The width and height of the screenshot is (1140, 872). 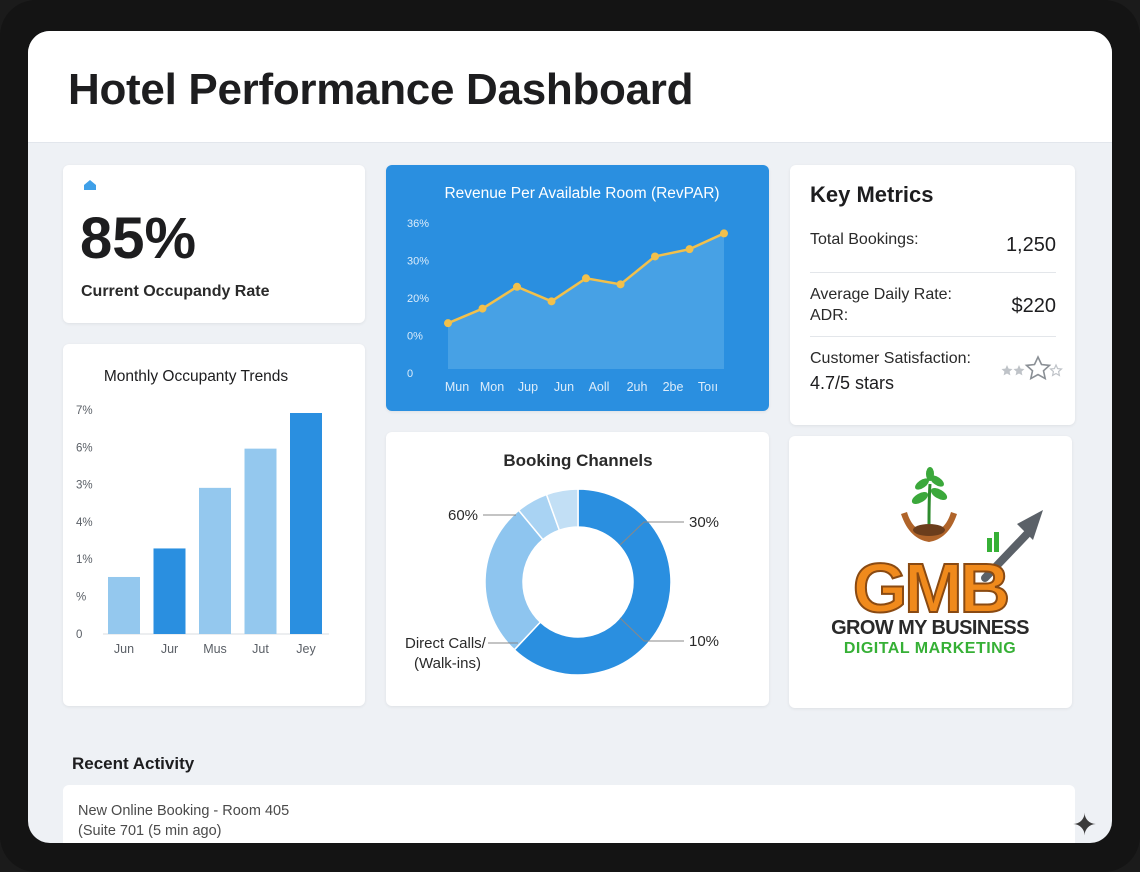 I want to click on occupancy-card: 85% Current Occupandy Rate, so click(x=214, y=244).